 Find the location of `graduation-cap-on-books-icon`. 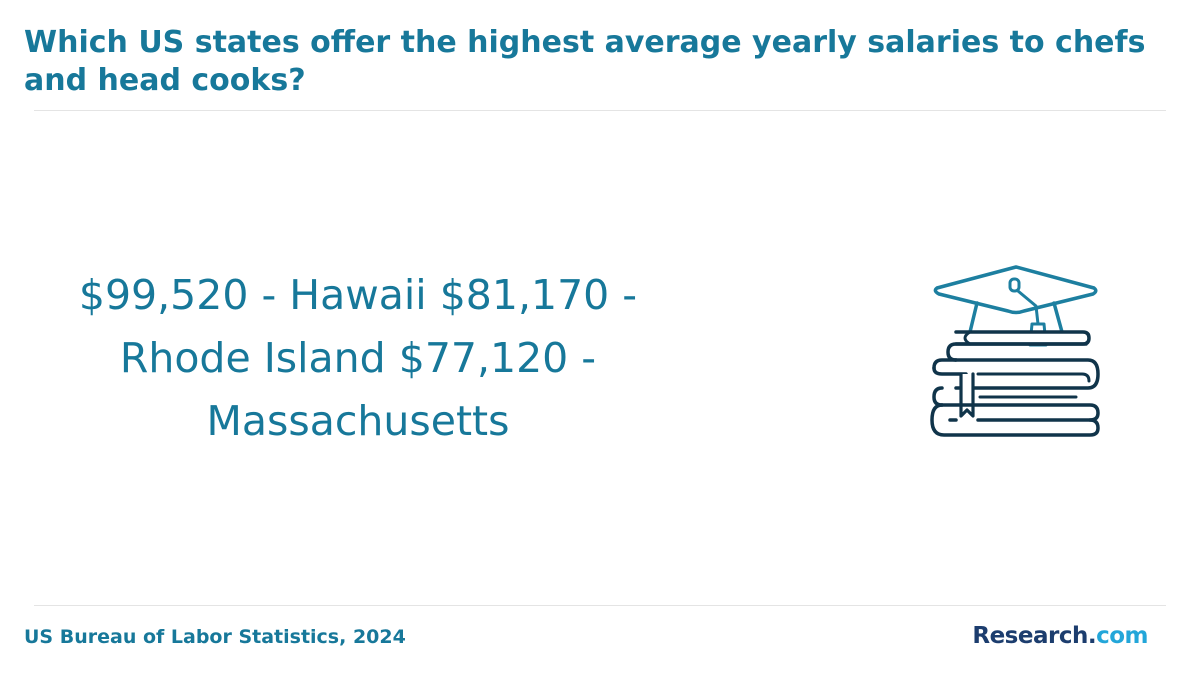

graduation-cap-on-books-icon is located at coordinates (1016, 352).